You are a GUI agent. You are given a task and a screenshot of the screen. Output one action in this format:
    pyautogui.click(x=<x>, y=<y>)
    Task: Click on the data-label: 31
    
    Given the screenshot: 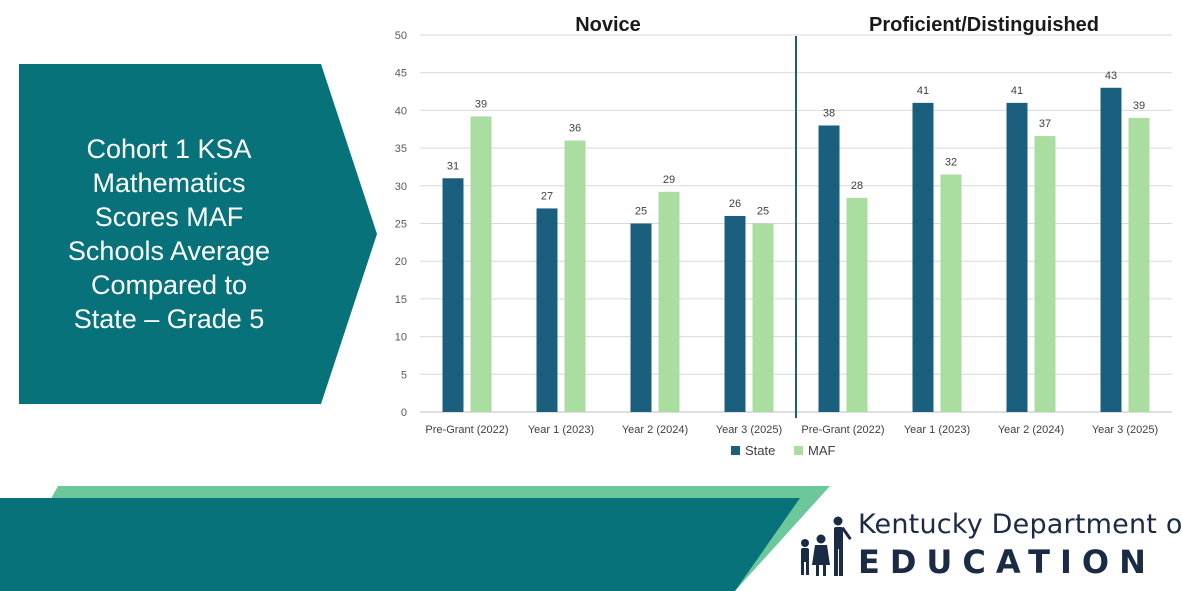 What is the action you would take?
    pyautogui.click(x=453, y=166)
    